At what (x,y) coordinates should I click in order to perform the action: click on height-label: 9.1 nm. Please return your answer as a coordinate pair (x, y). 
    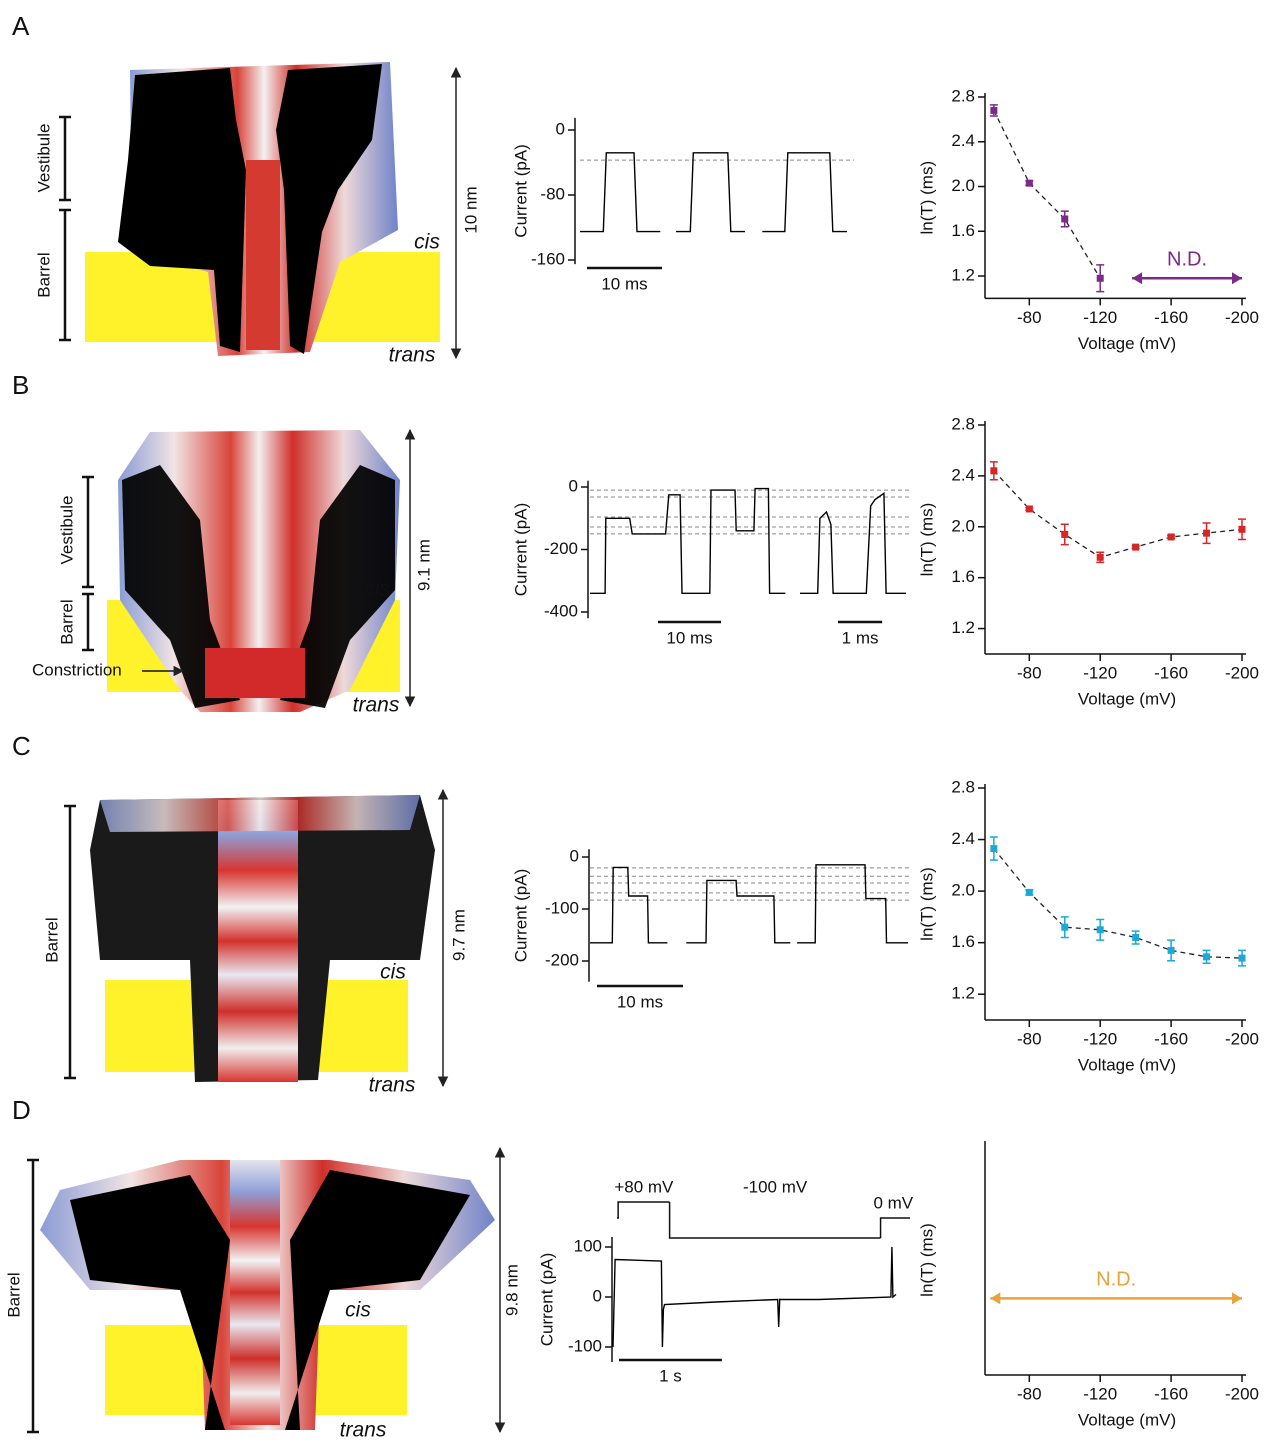
    Looking at the image, I should click on (423, 565).